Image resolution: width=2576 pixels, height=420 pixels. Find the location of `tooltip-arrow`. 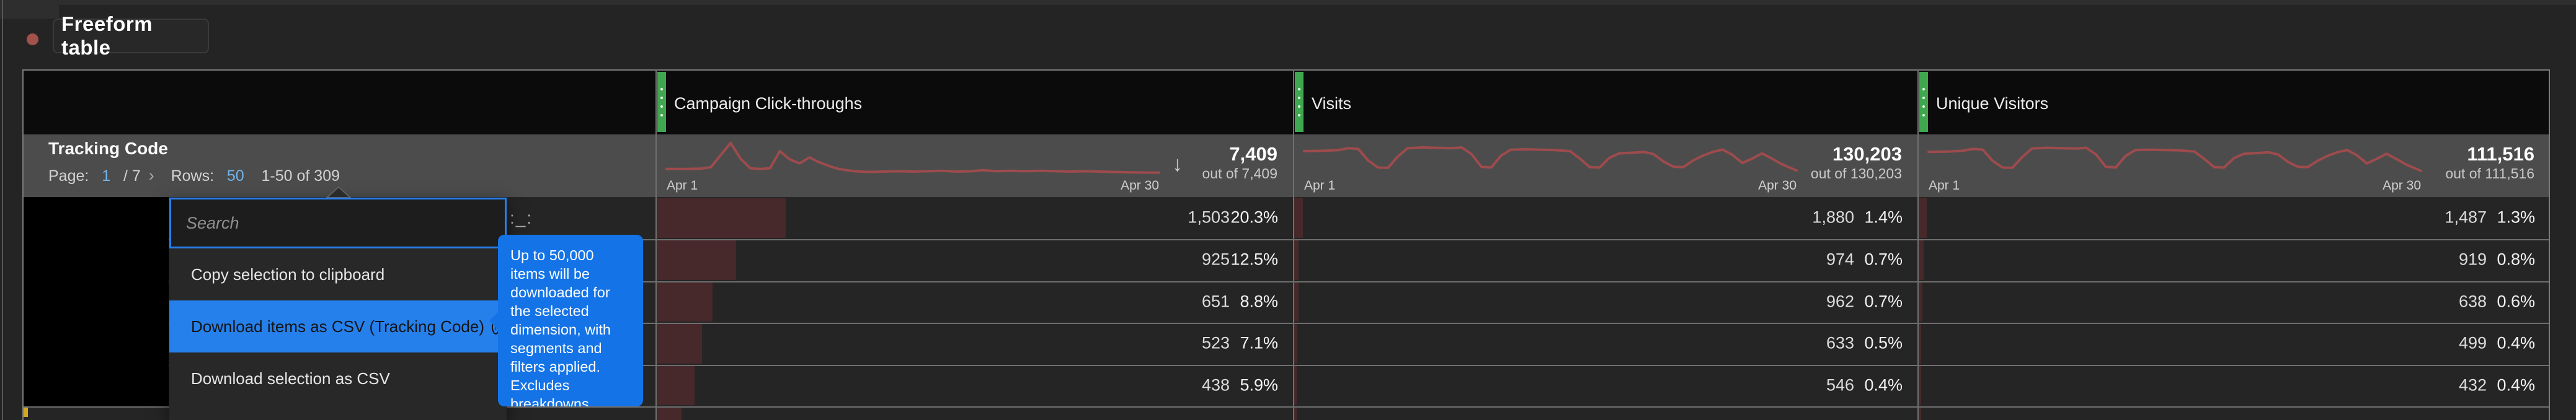

tooltip-arrow is located at coordinates (494, 321).